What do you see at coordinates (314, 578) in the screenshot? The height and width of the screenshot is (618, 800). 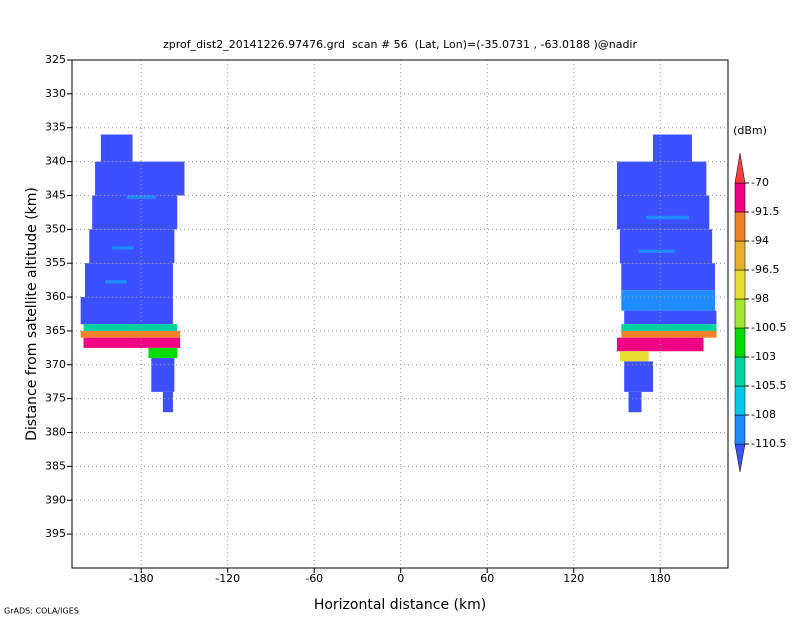 I see `x-tick-label: -60` at bounding box center [314, 578].